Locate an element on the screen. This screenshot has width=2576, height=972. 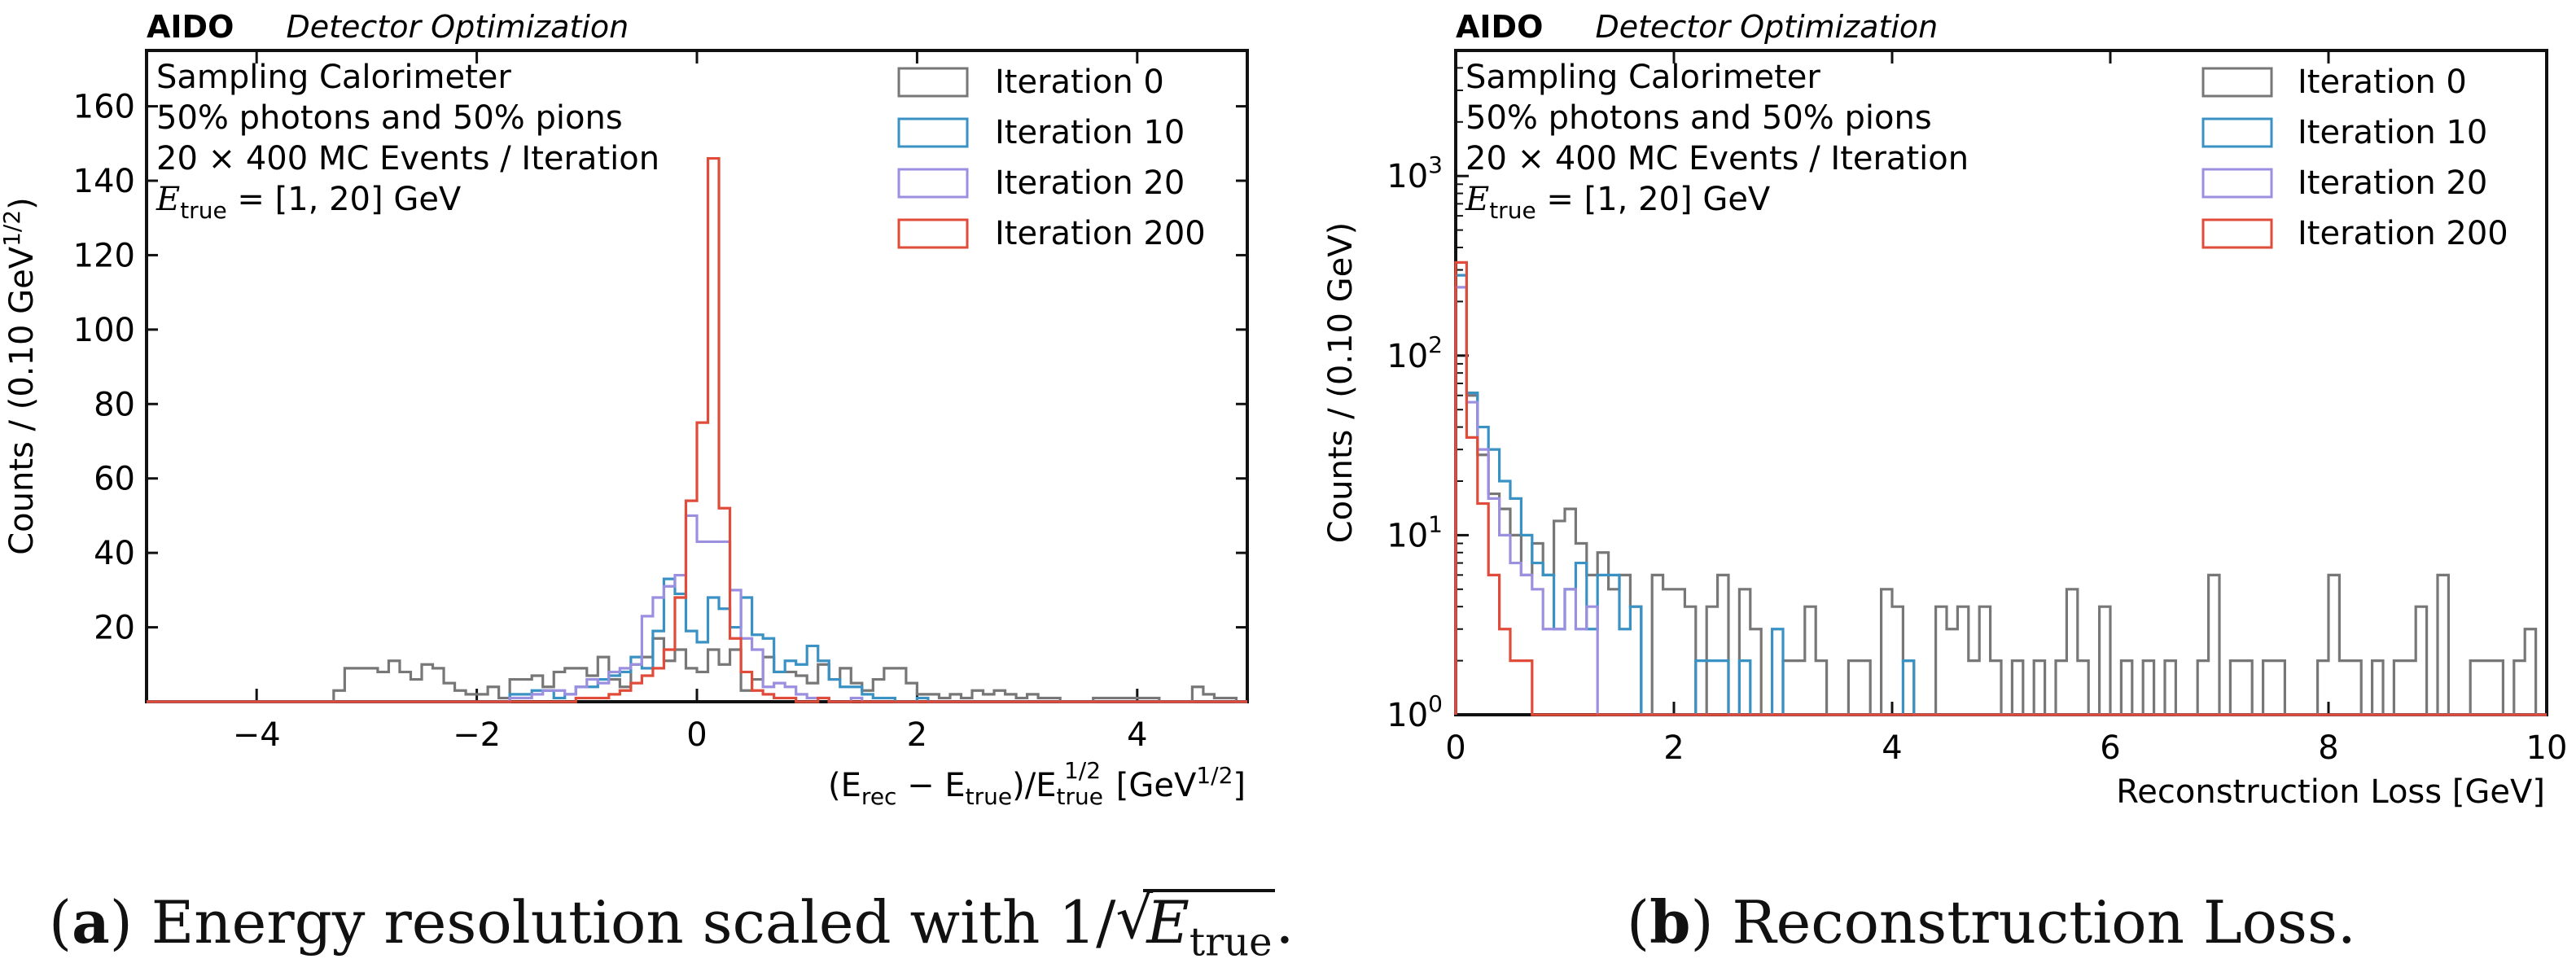
panel-b-x-axis-label: Reconstruction Loss [GeV] is located at coordinates (2330, 792).